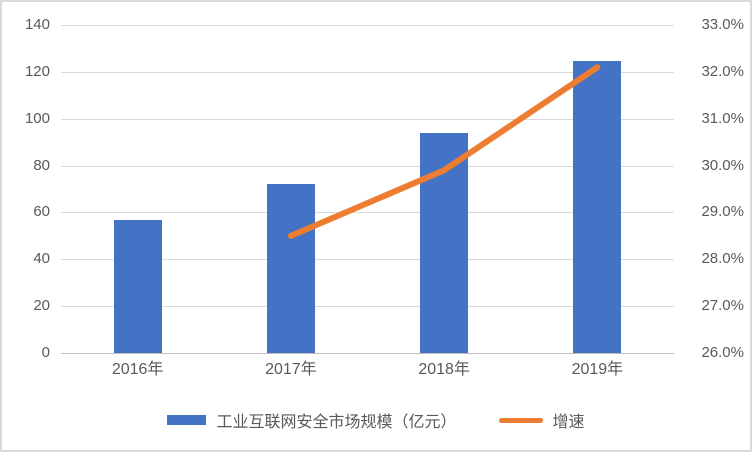  What do you see at coordinates (722, 352) in the screenshot?
I see `right-tick-26.0%: 26.0%` at bounding box center [722, 352].